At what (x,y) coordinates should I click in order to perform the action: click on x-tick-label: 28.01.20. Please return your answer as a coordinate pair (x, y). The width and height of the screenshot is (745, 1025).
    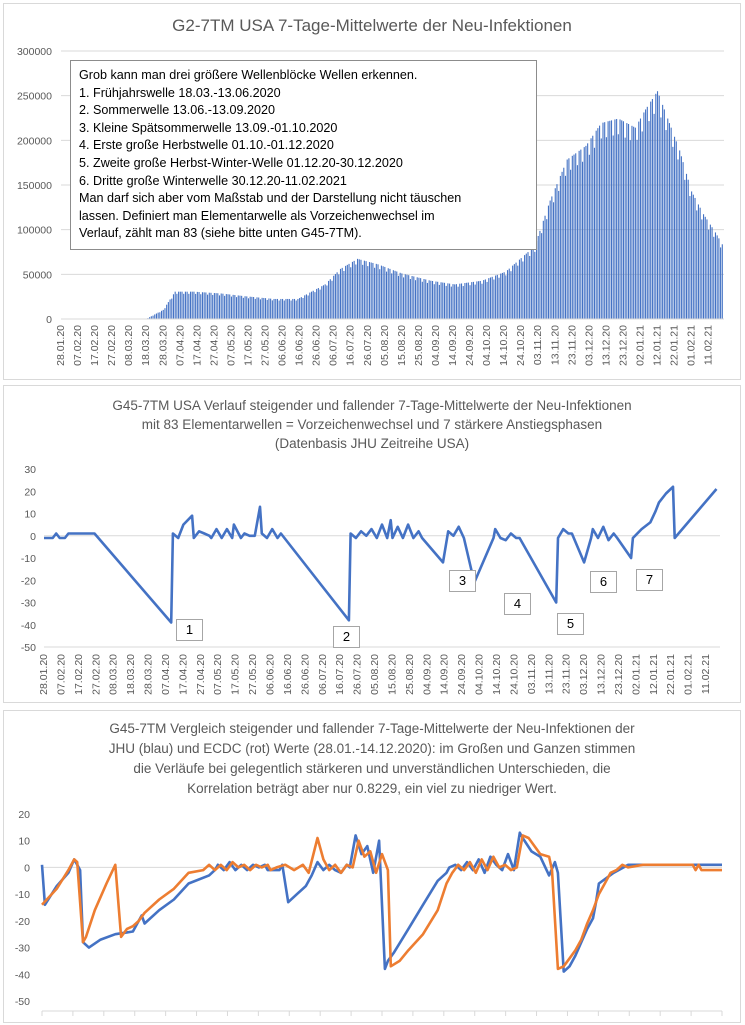
    Looking at the image, I should click on (44, 674).